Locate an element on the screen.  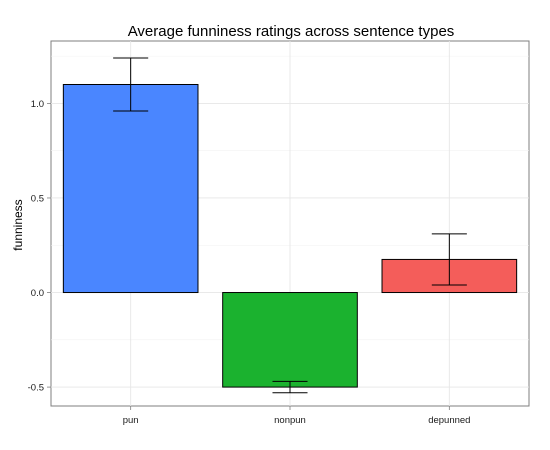
y-axis-ticks: -0.5 0.0 0.5 1.0 is located at coordinates (39, 246).